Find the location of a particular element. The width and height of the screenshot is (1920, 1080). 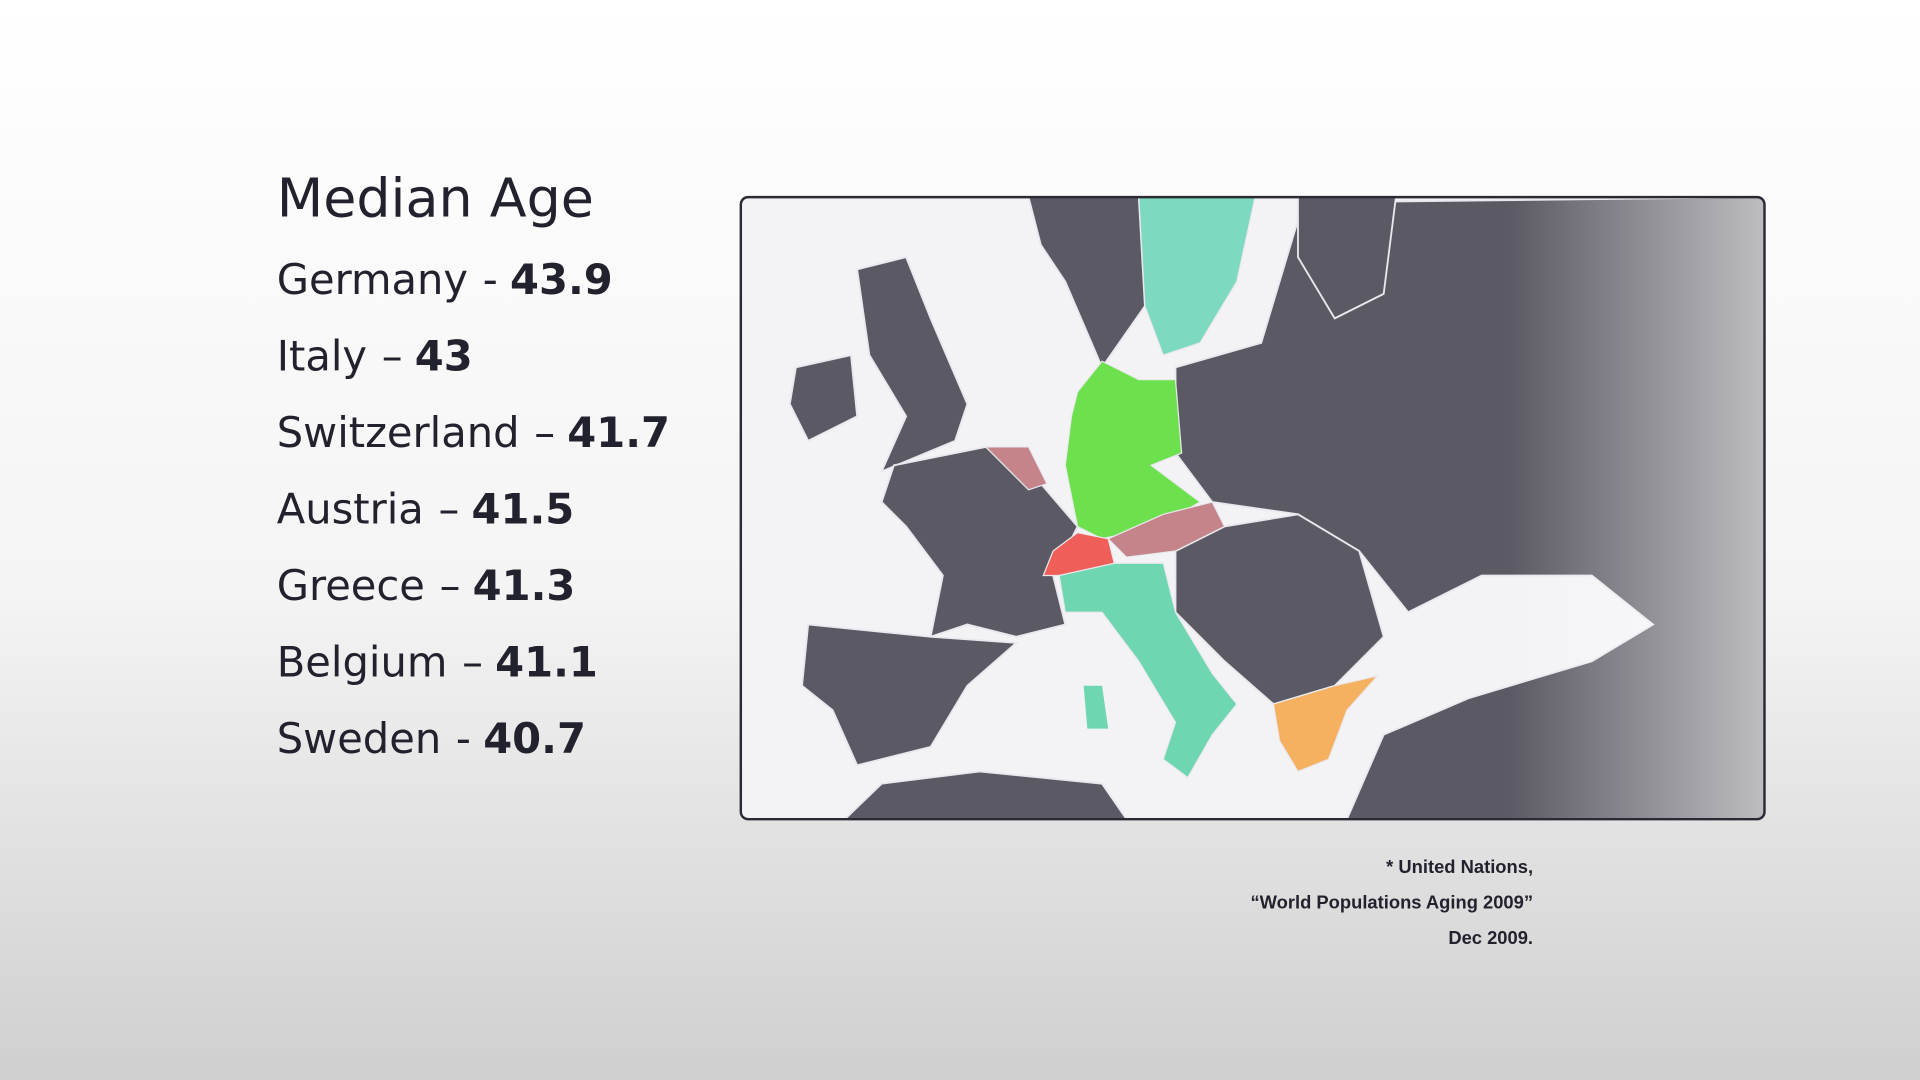

title: Median Age is located at coordinates (435, 198).